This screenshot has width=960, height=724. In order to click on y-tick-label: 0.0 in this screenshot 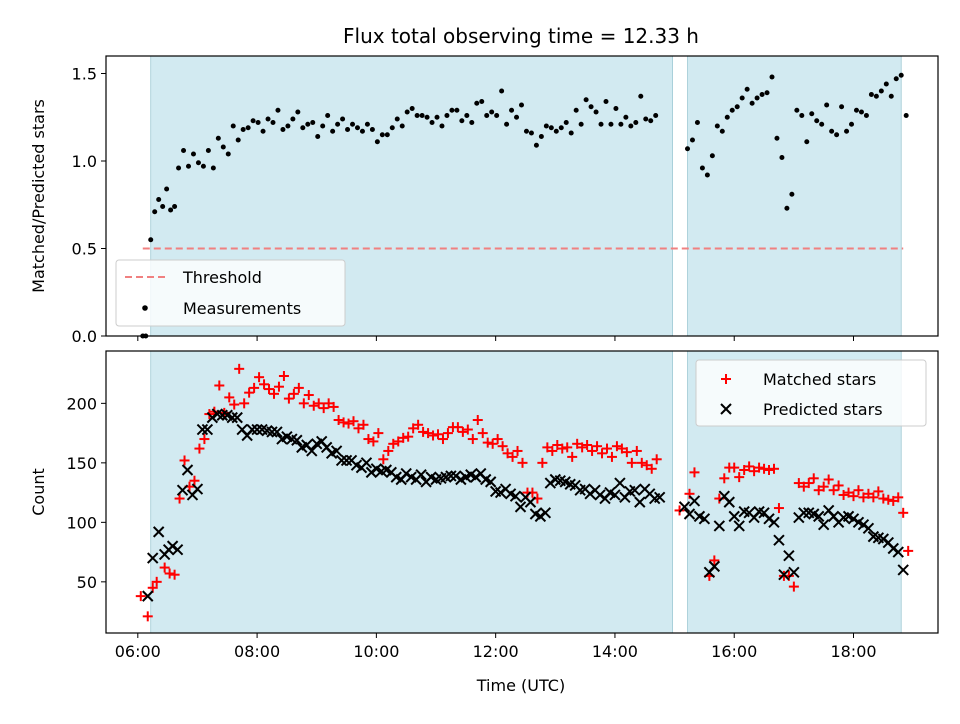, I will do `click(84, 336)`.